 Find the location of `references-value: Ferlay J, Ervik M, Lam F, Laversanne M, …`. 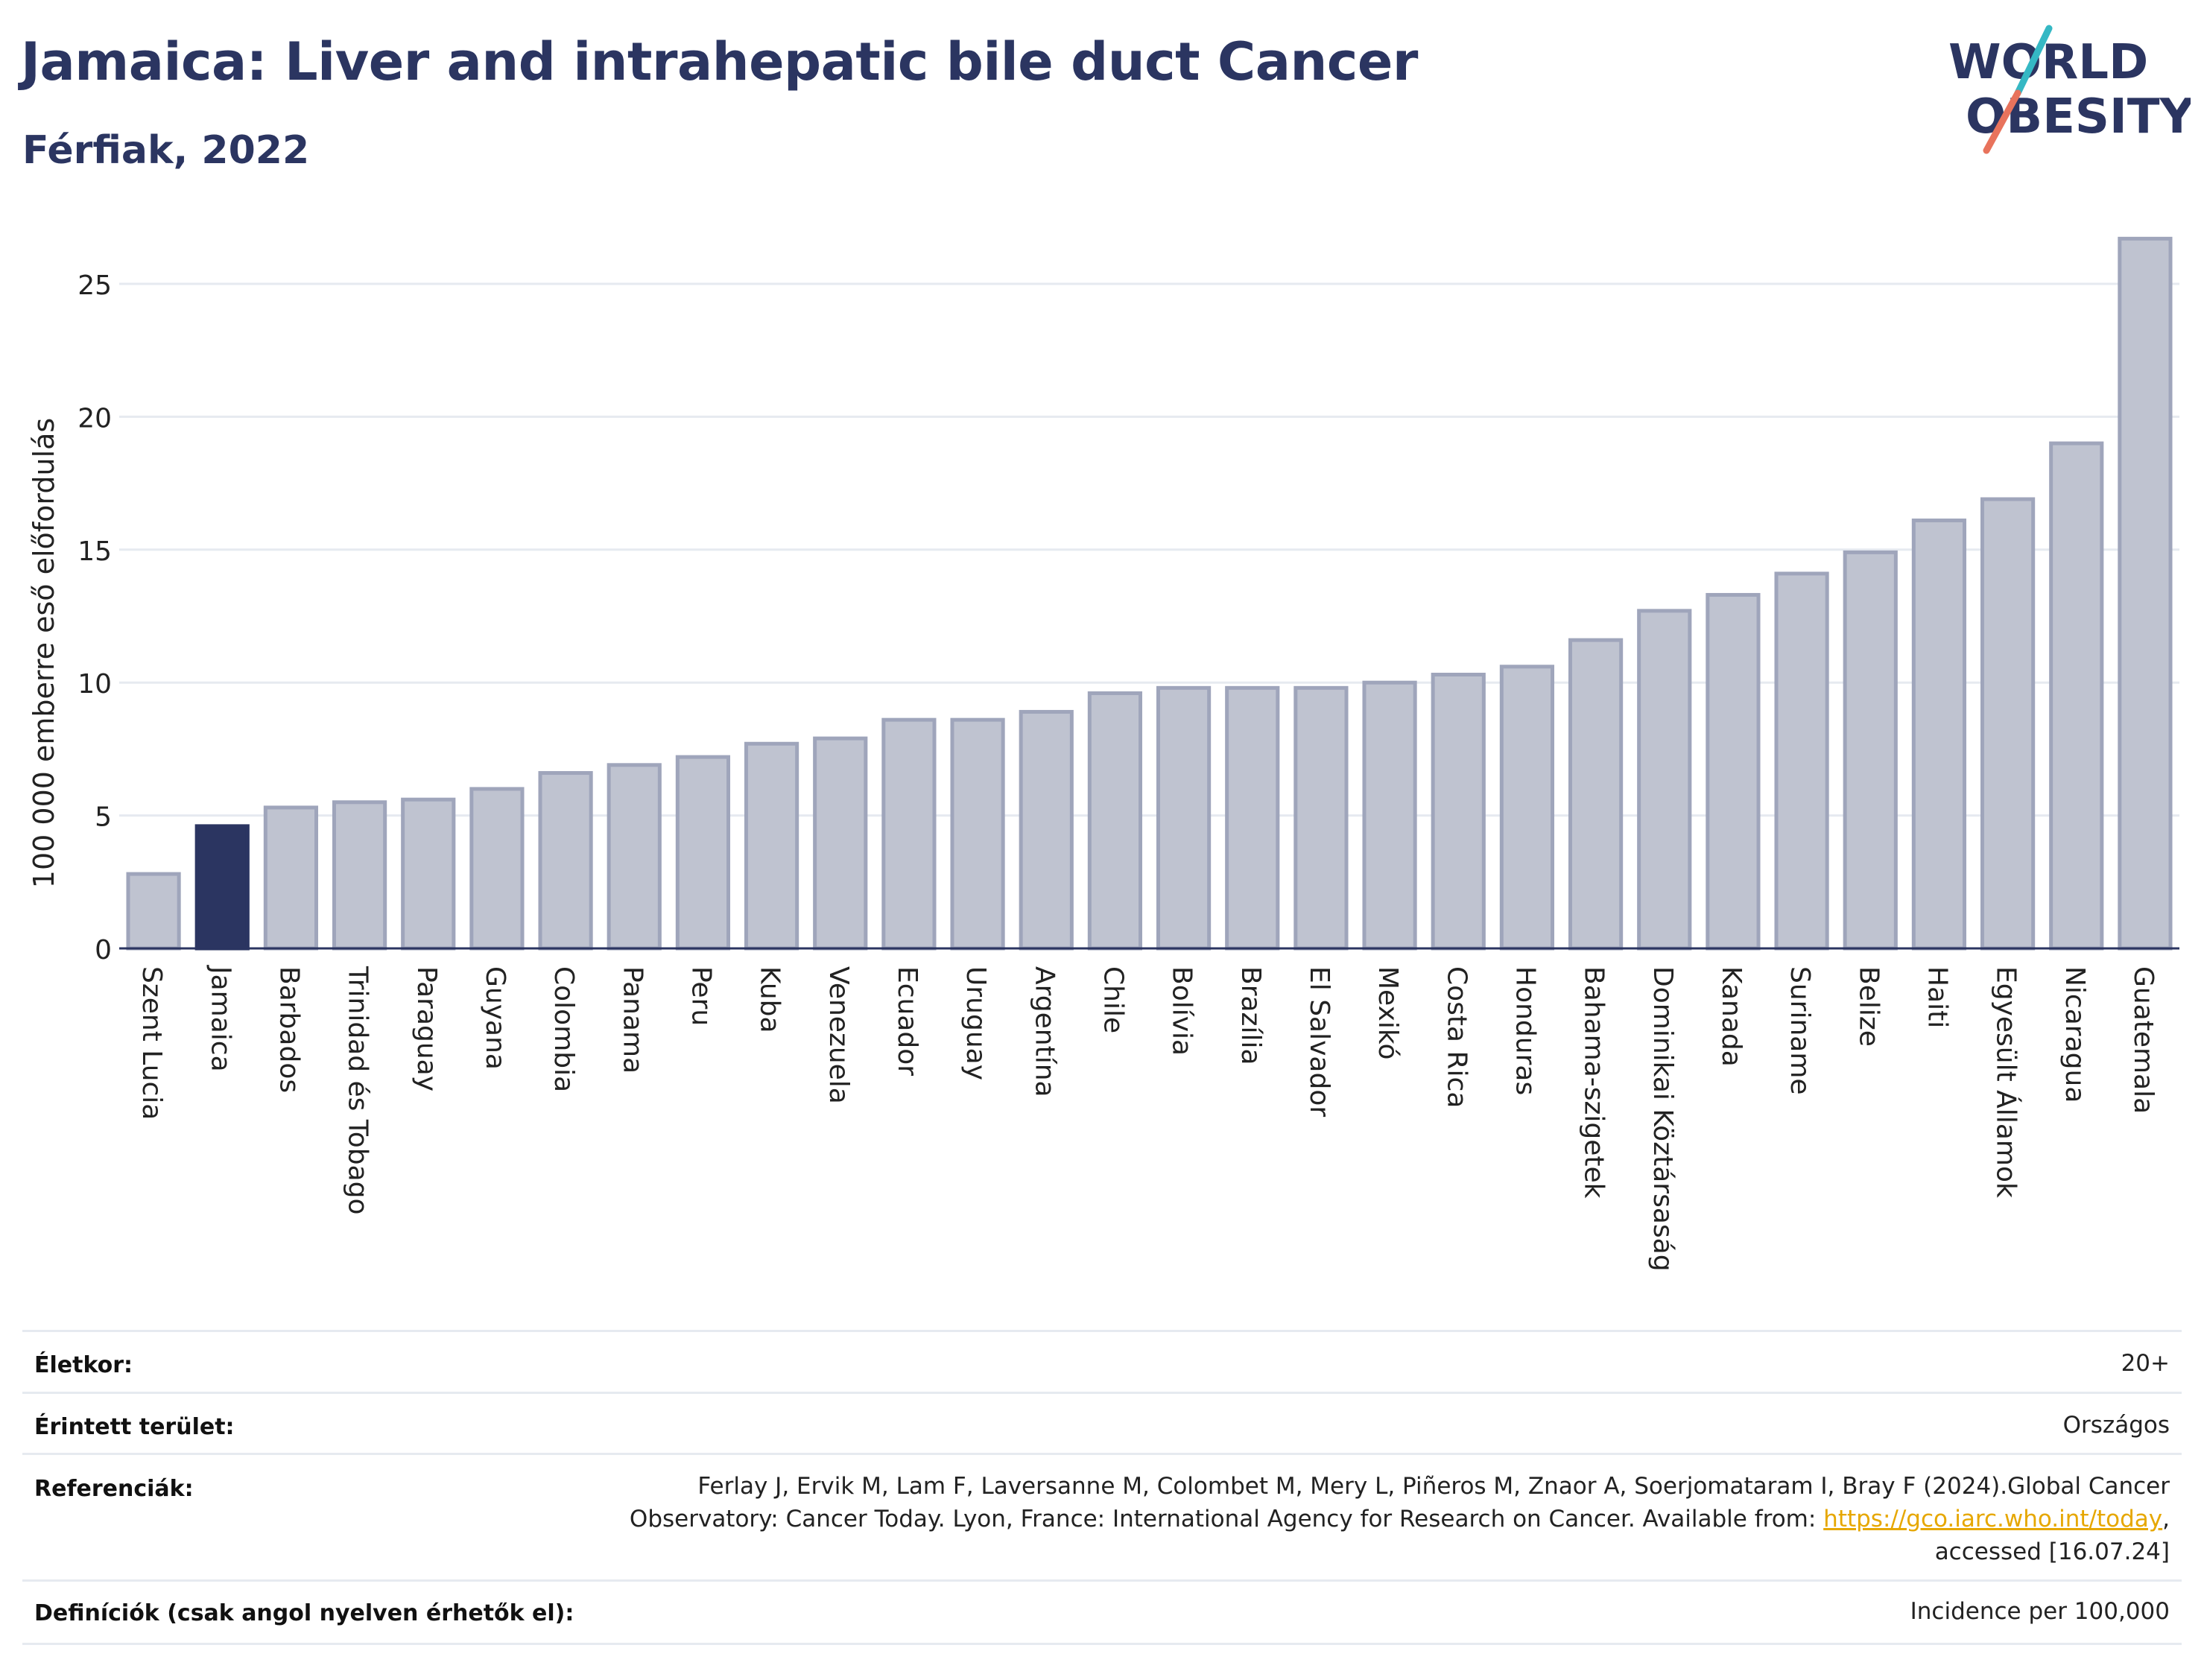

references-value: Ferlay J, Ervik M, Lam F, Laversanne M, … is located at coordinates (1400, 1519).